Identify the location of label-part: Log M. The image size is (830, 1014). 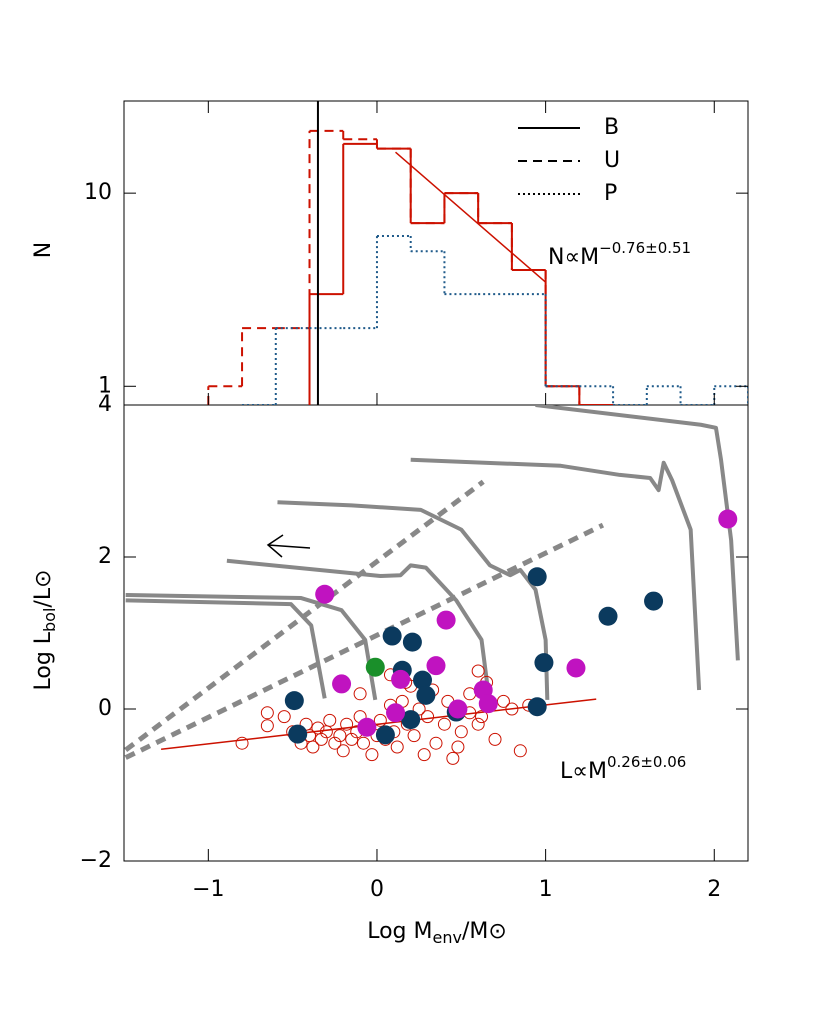
(399, 931).